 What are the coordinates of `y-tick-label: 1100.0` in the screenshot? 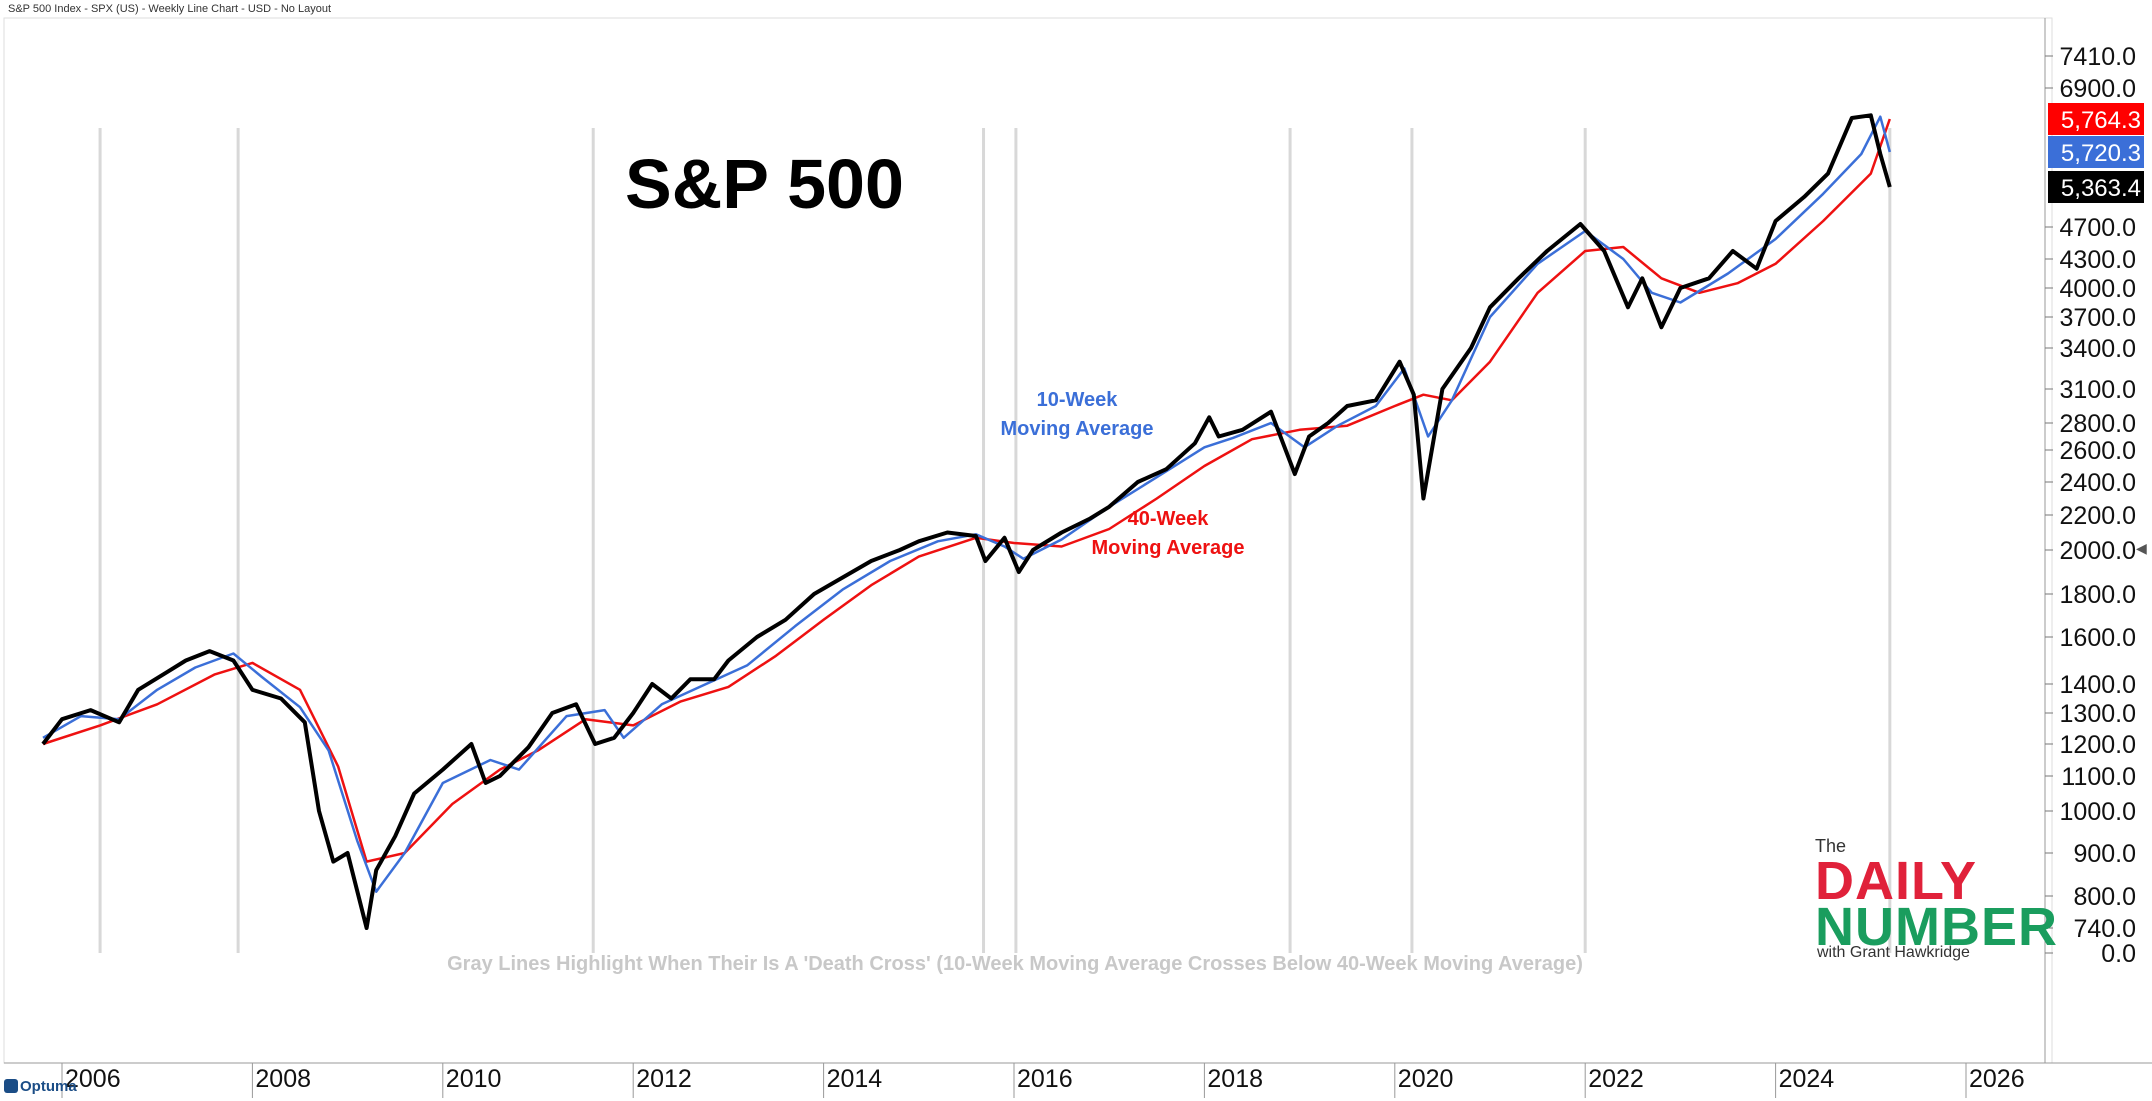 It's located at (2098, 777).